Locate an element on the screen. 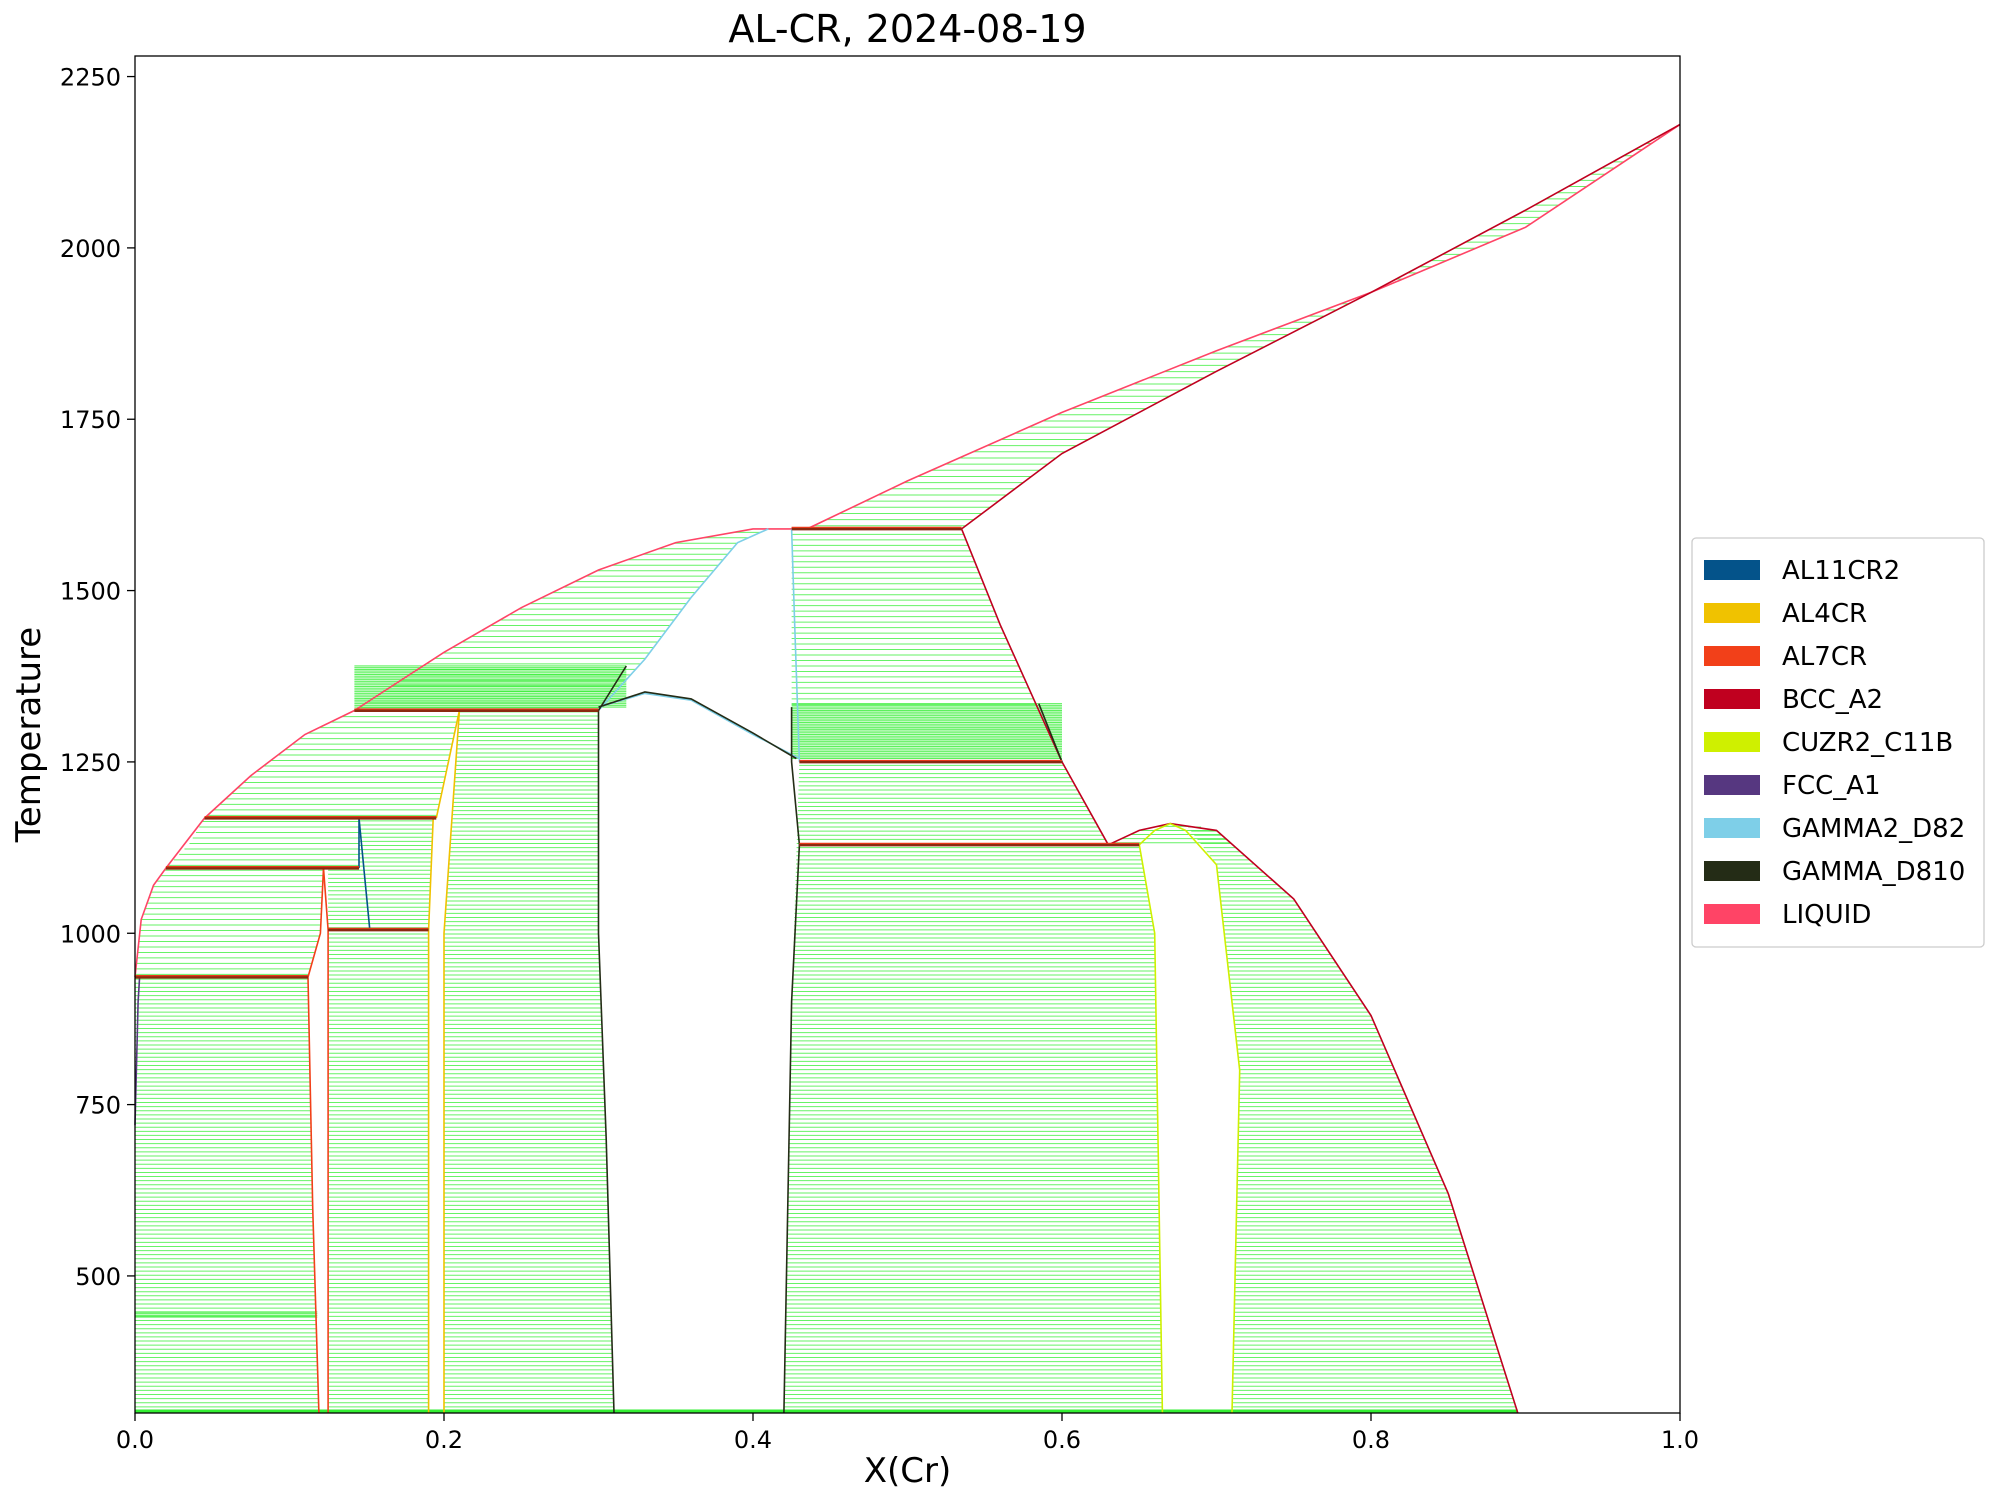  legend-swatch-al4cr is located at coordinates (1732, 613).